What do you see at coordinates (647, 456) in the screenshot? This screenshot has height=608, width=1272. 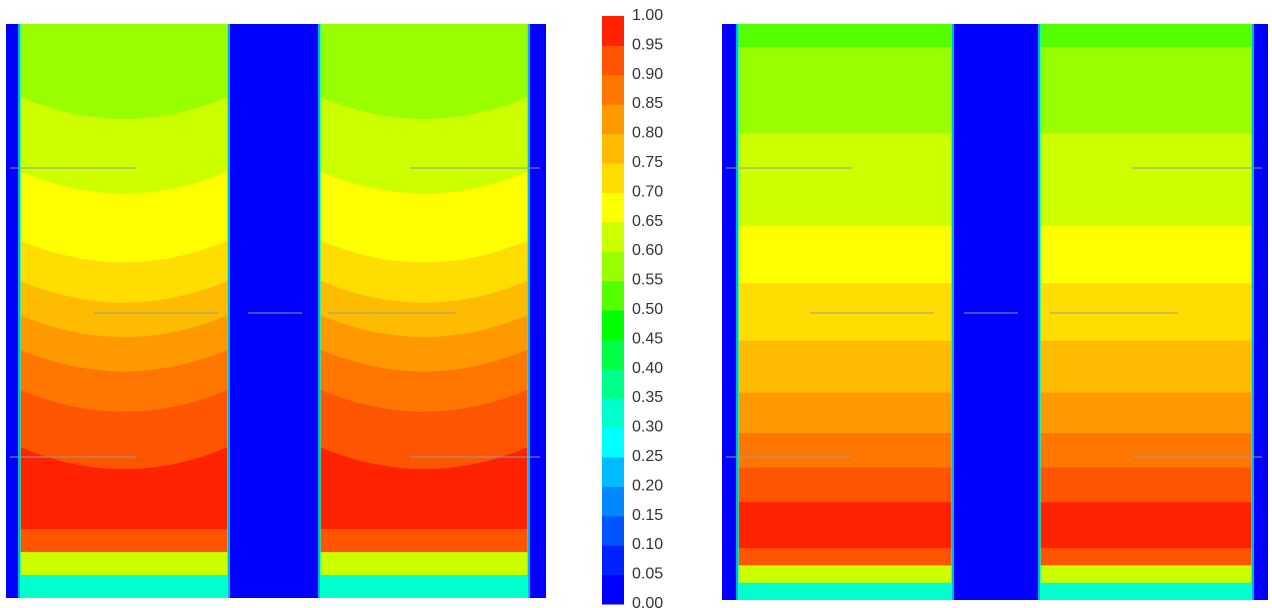 I see `colorbar-tick-label: 0.25` at bounding box center [647, 456].